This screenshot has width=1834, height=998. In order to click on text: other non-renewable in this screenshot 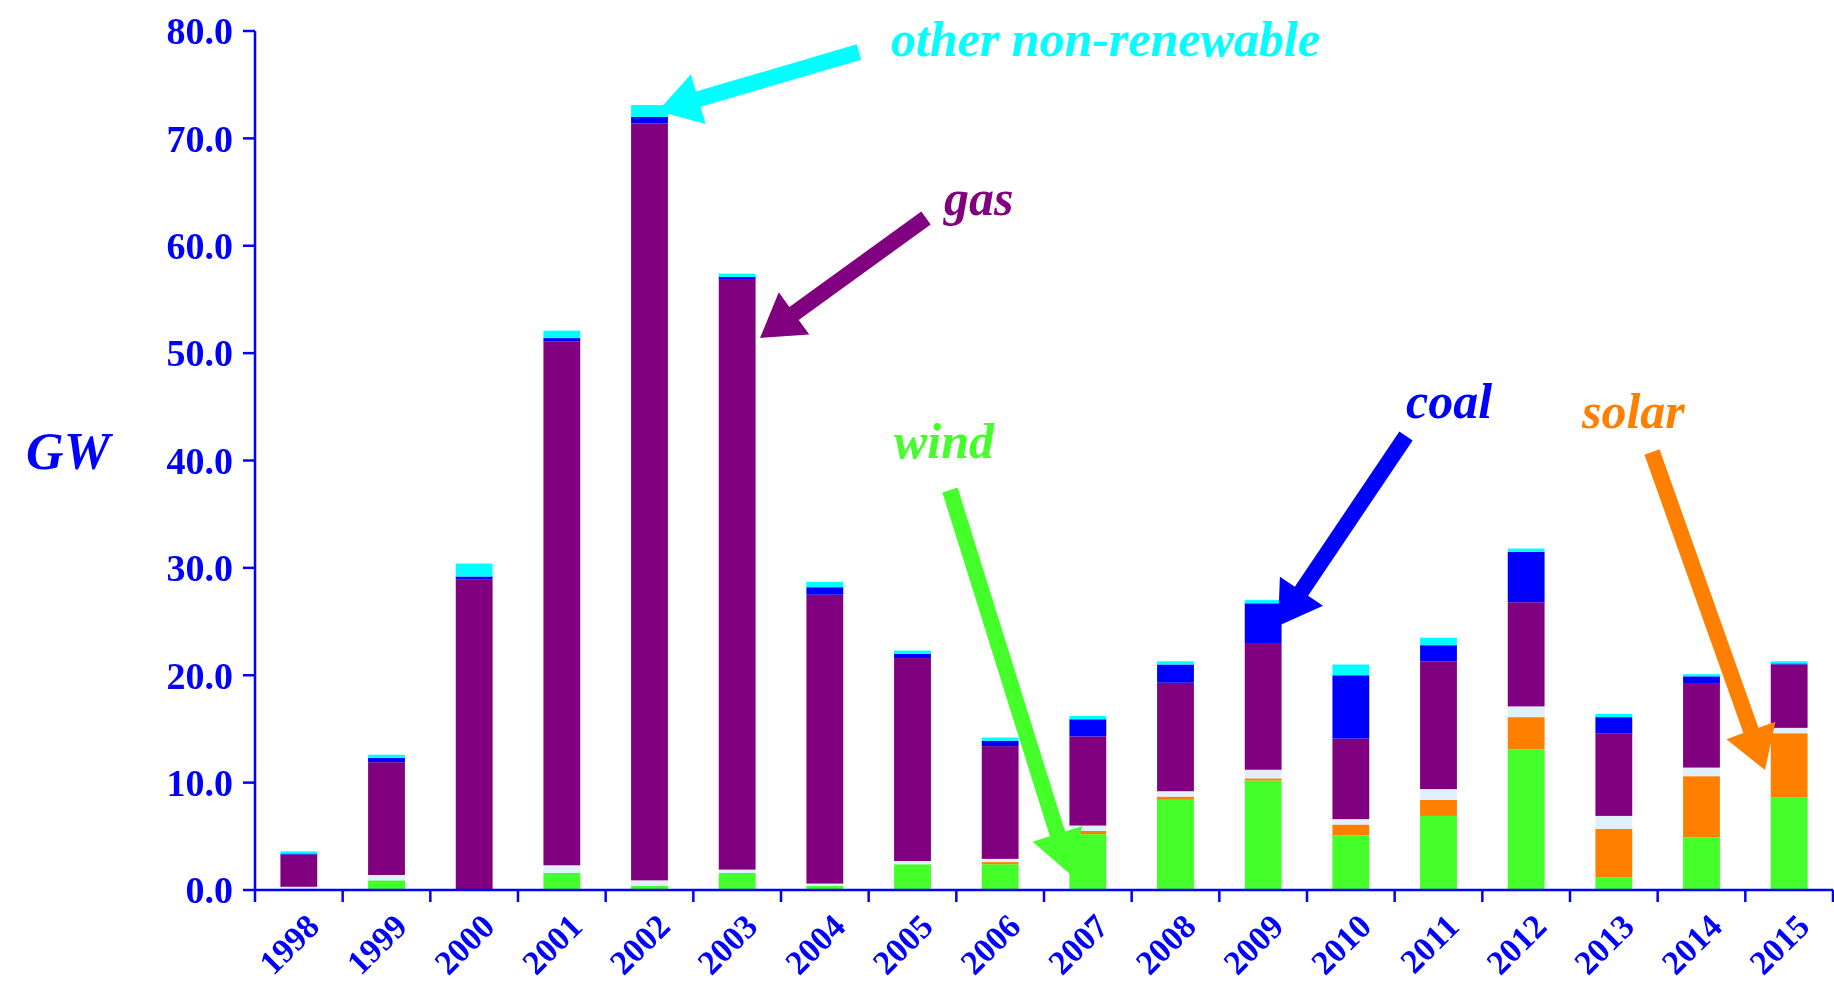, I will do `click(1106, 39)`.